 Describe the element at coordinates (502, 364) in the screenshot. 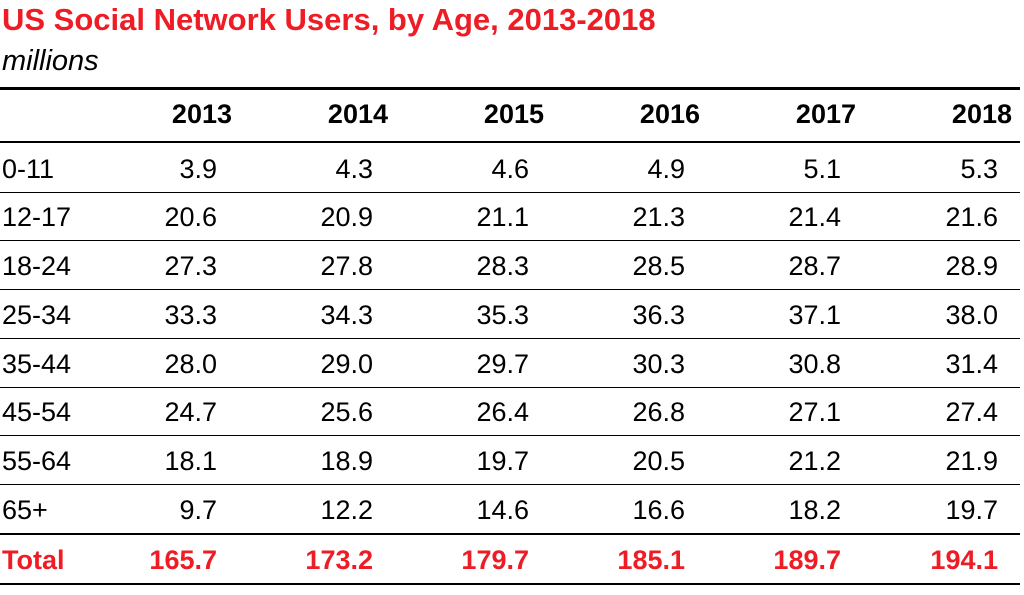

I see `table-cell: 29.7` at that location.